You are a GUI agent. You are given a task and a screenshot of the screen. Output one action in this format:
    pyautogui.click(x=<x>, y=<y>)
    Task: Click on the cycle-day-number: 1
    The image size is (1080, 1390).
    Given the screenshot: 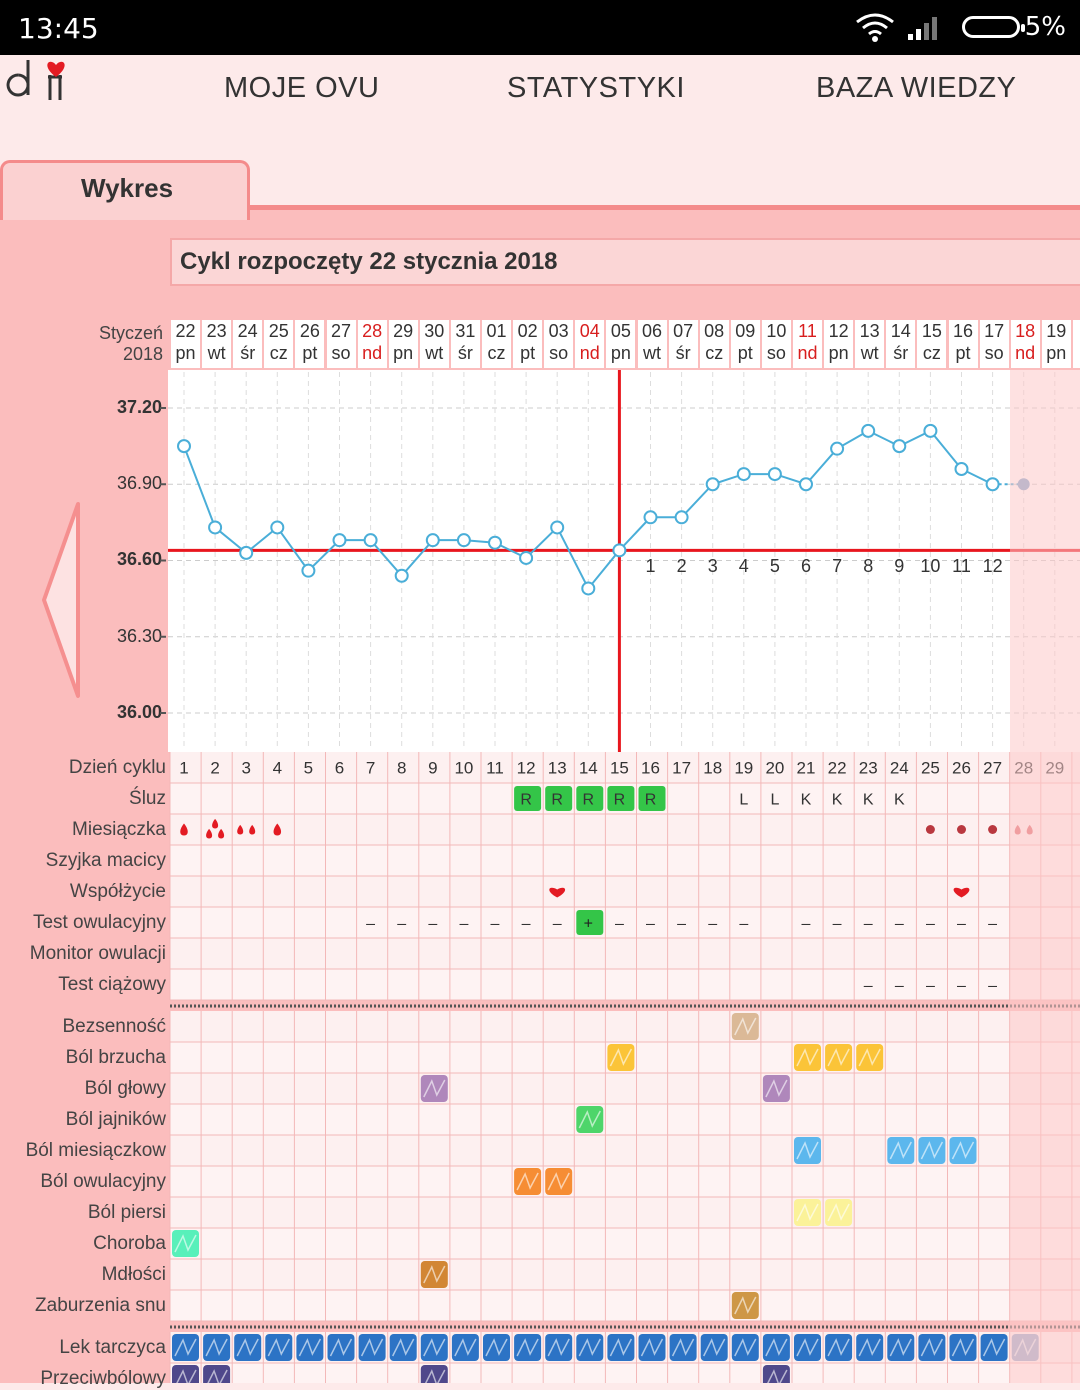 What is the action you would take?
    pyautogui.click(x=183, y=768)
    